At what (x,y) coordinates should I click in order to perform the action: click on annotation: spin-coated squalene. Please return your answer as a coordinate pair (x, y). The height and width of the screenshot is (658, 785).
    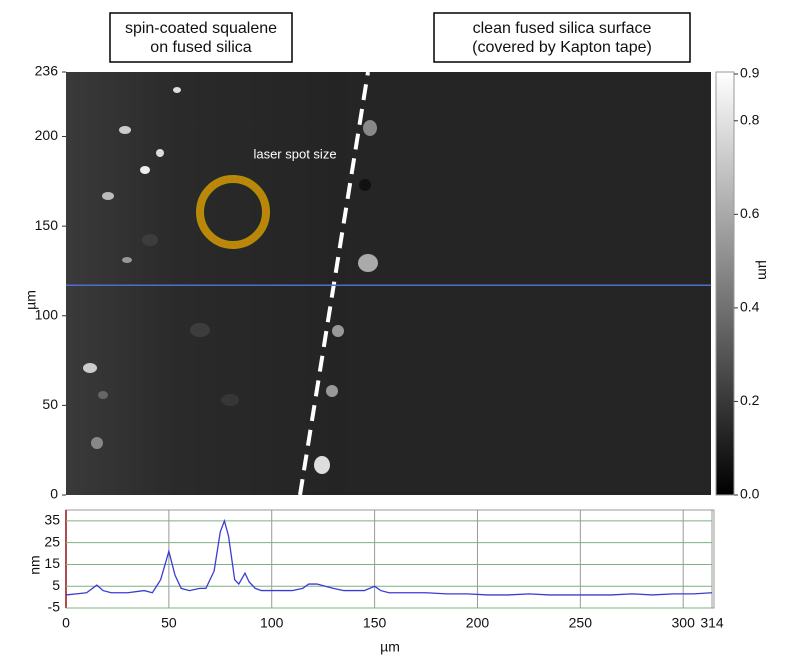
    Looking at the image, I should click on (201, 28).